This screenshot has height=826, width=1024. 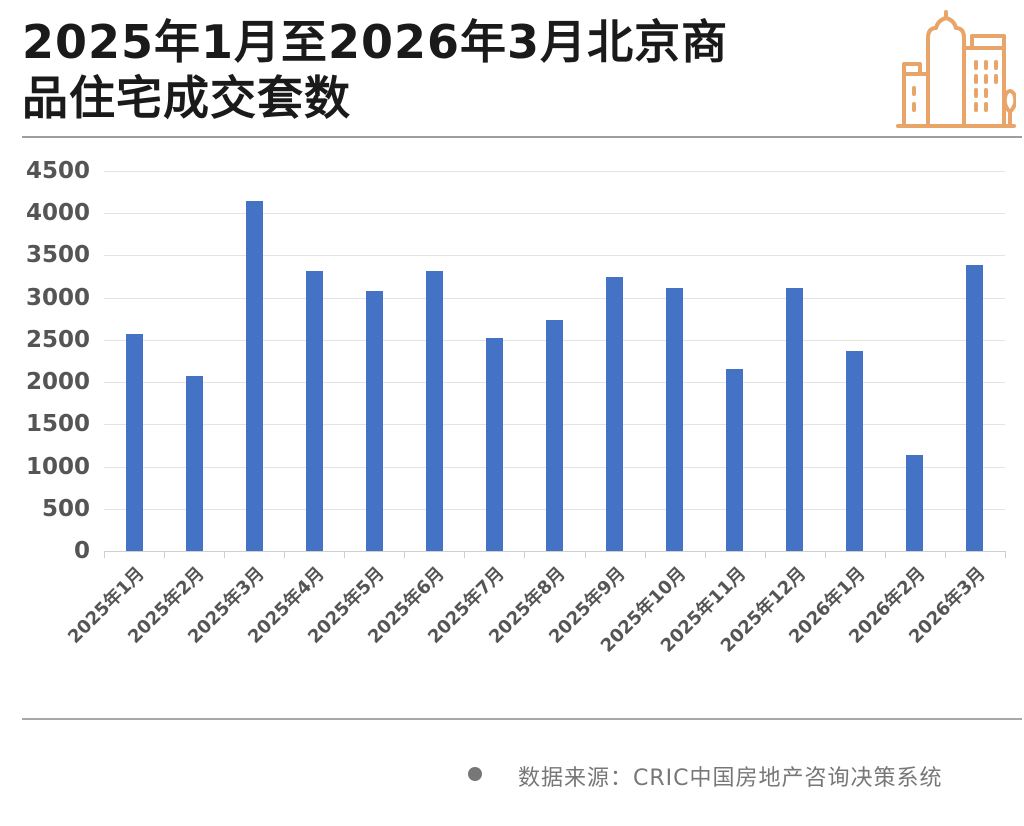 What do you see at coordinates (57, 382) in the screenshot?
I see `y-tick-label: 2000` at bounding box center [57, 382].